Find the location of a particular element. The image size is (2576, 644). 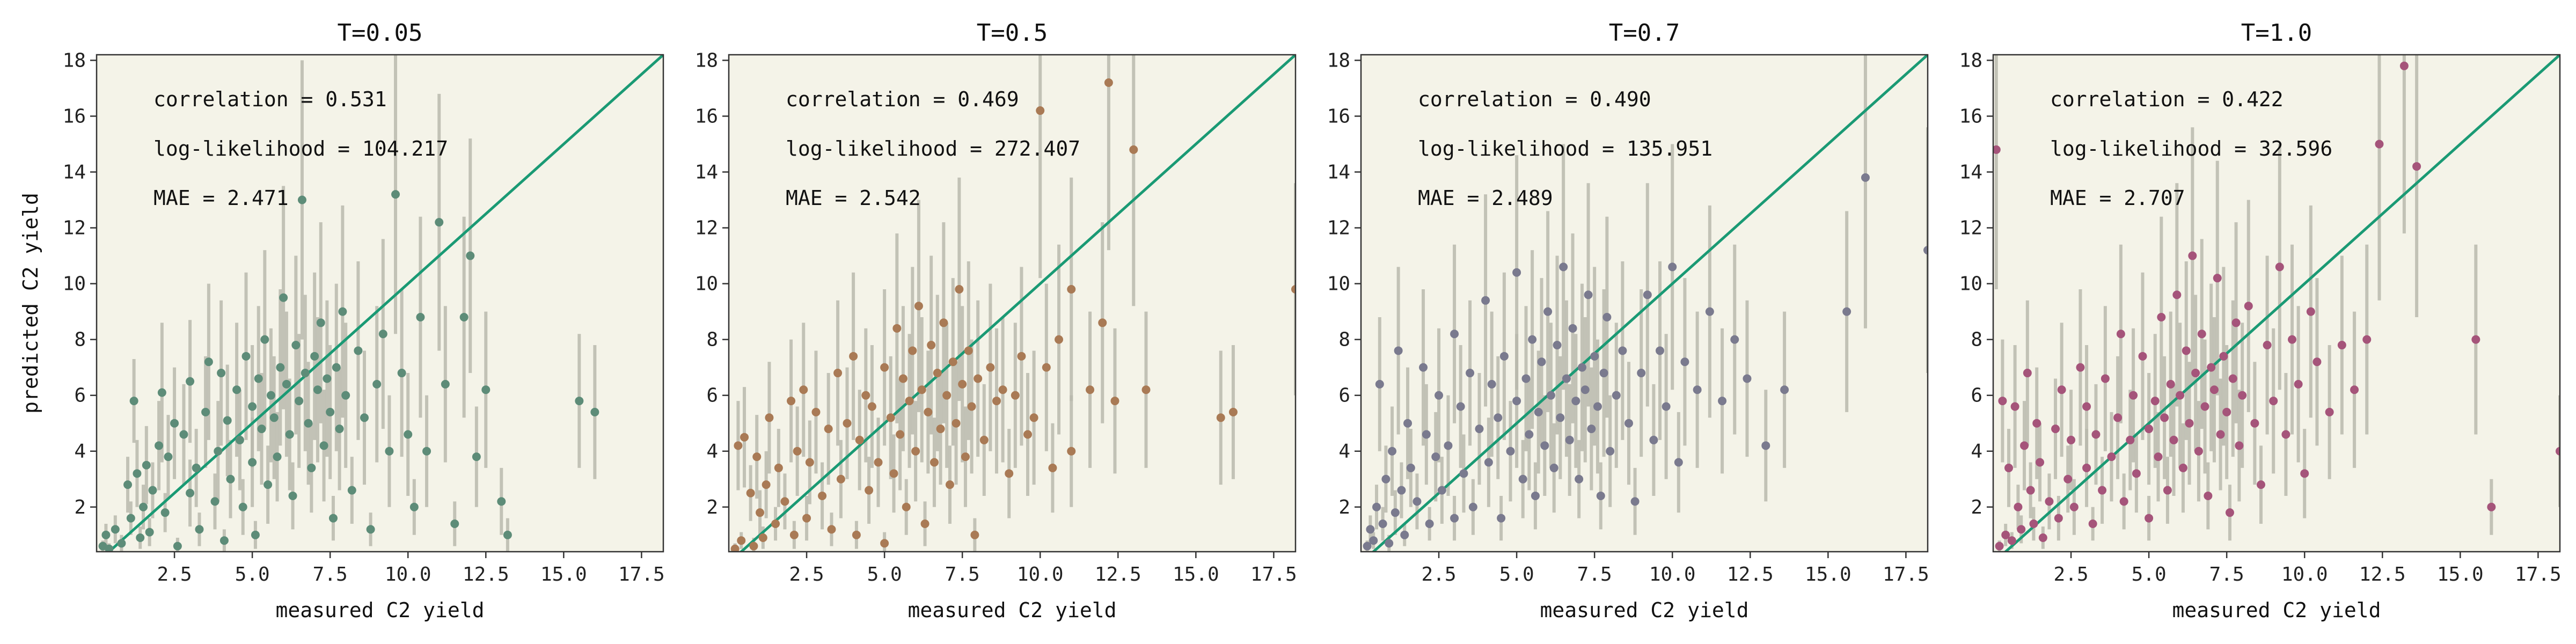

y-tick-label: 8 is located at coordinates (80, 340).